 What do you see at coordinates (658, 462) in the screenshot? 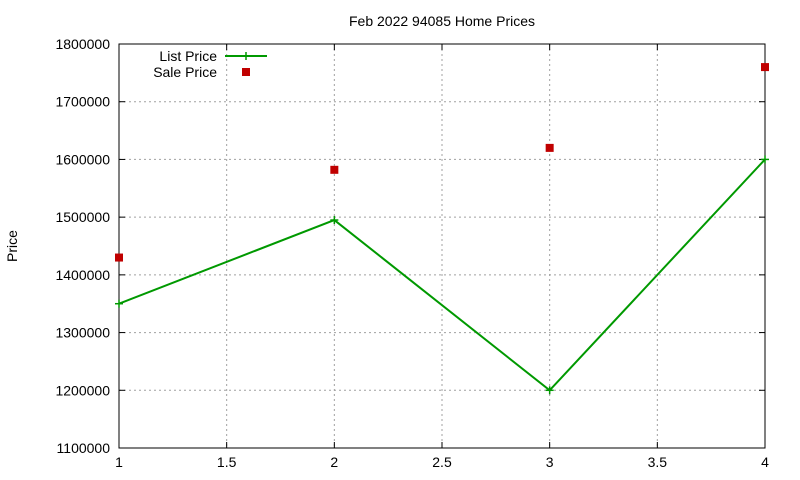
I see `x-tick-label: 3.5` at bounding box center [658, 462].